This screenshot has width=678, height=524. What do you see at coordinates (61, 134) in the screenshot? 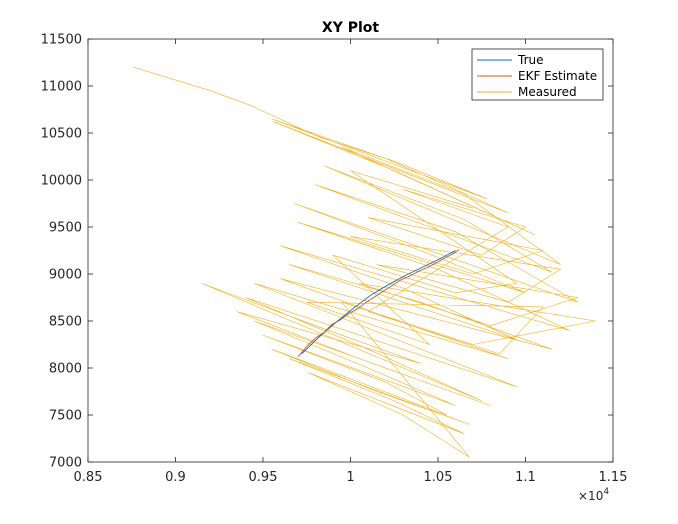
I see `y-tick-label: 10500` at bounding box center [61, 134].